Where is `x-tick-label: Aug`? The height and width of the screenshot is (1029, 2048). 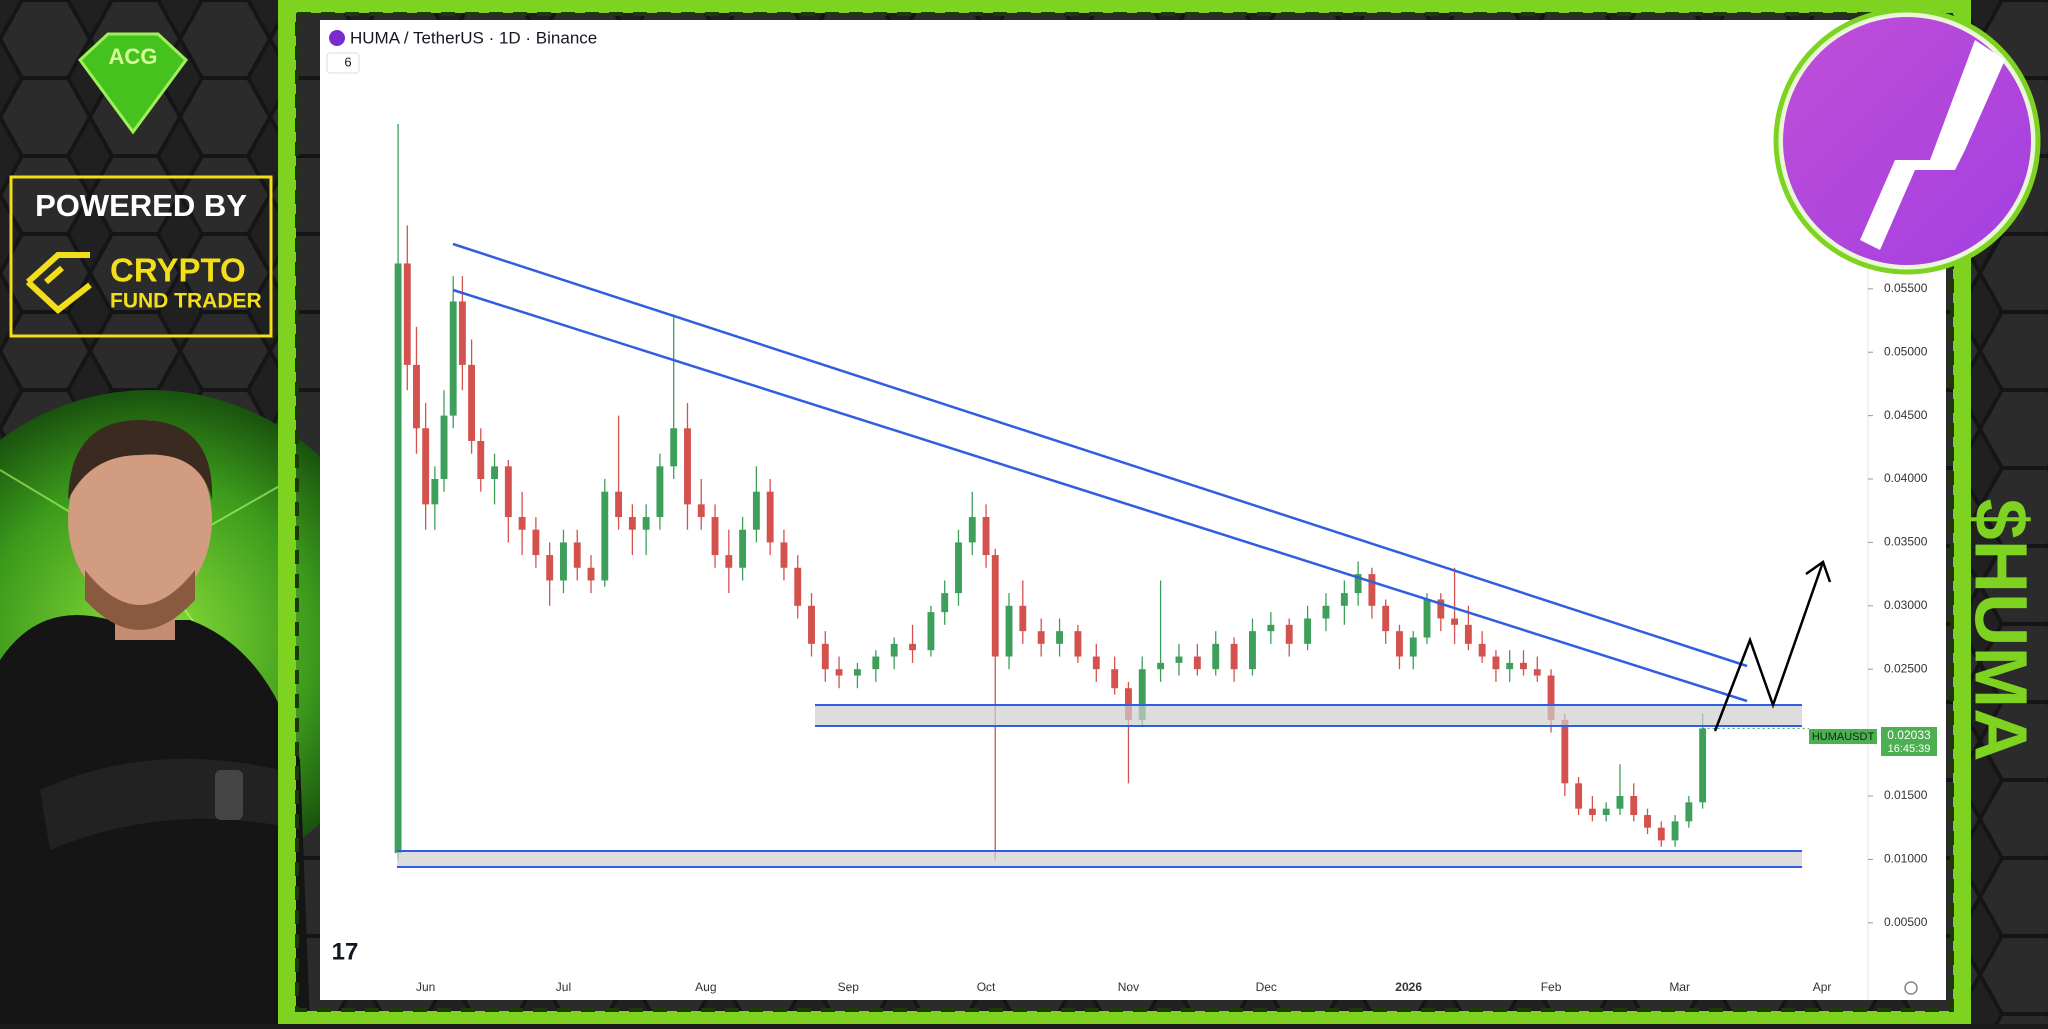
x-tick-label: Aug is located at coordinates (705, 987).